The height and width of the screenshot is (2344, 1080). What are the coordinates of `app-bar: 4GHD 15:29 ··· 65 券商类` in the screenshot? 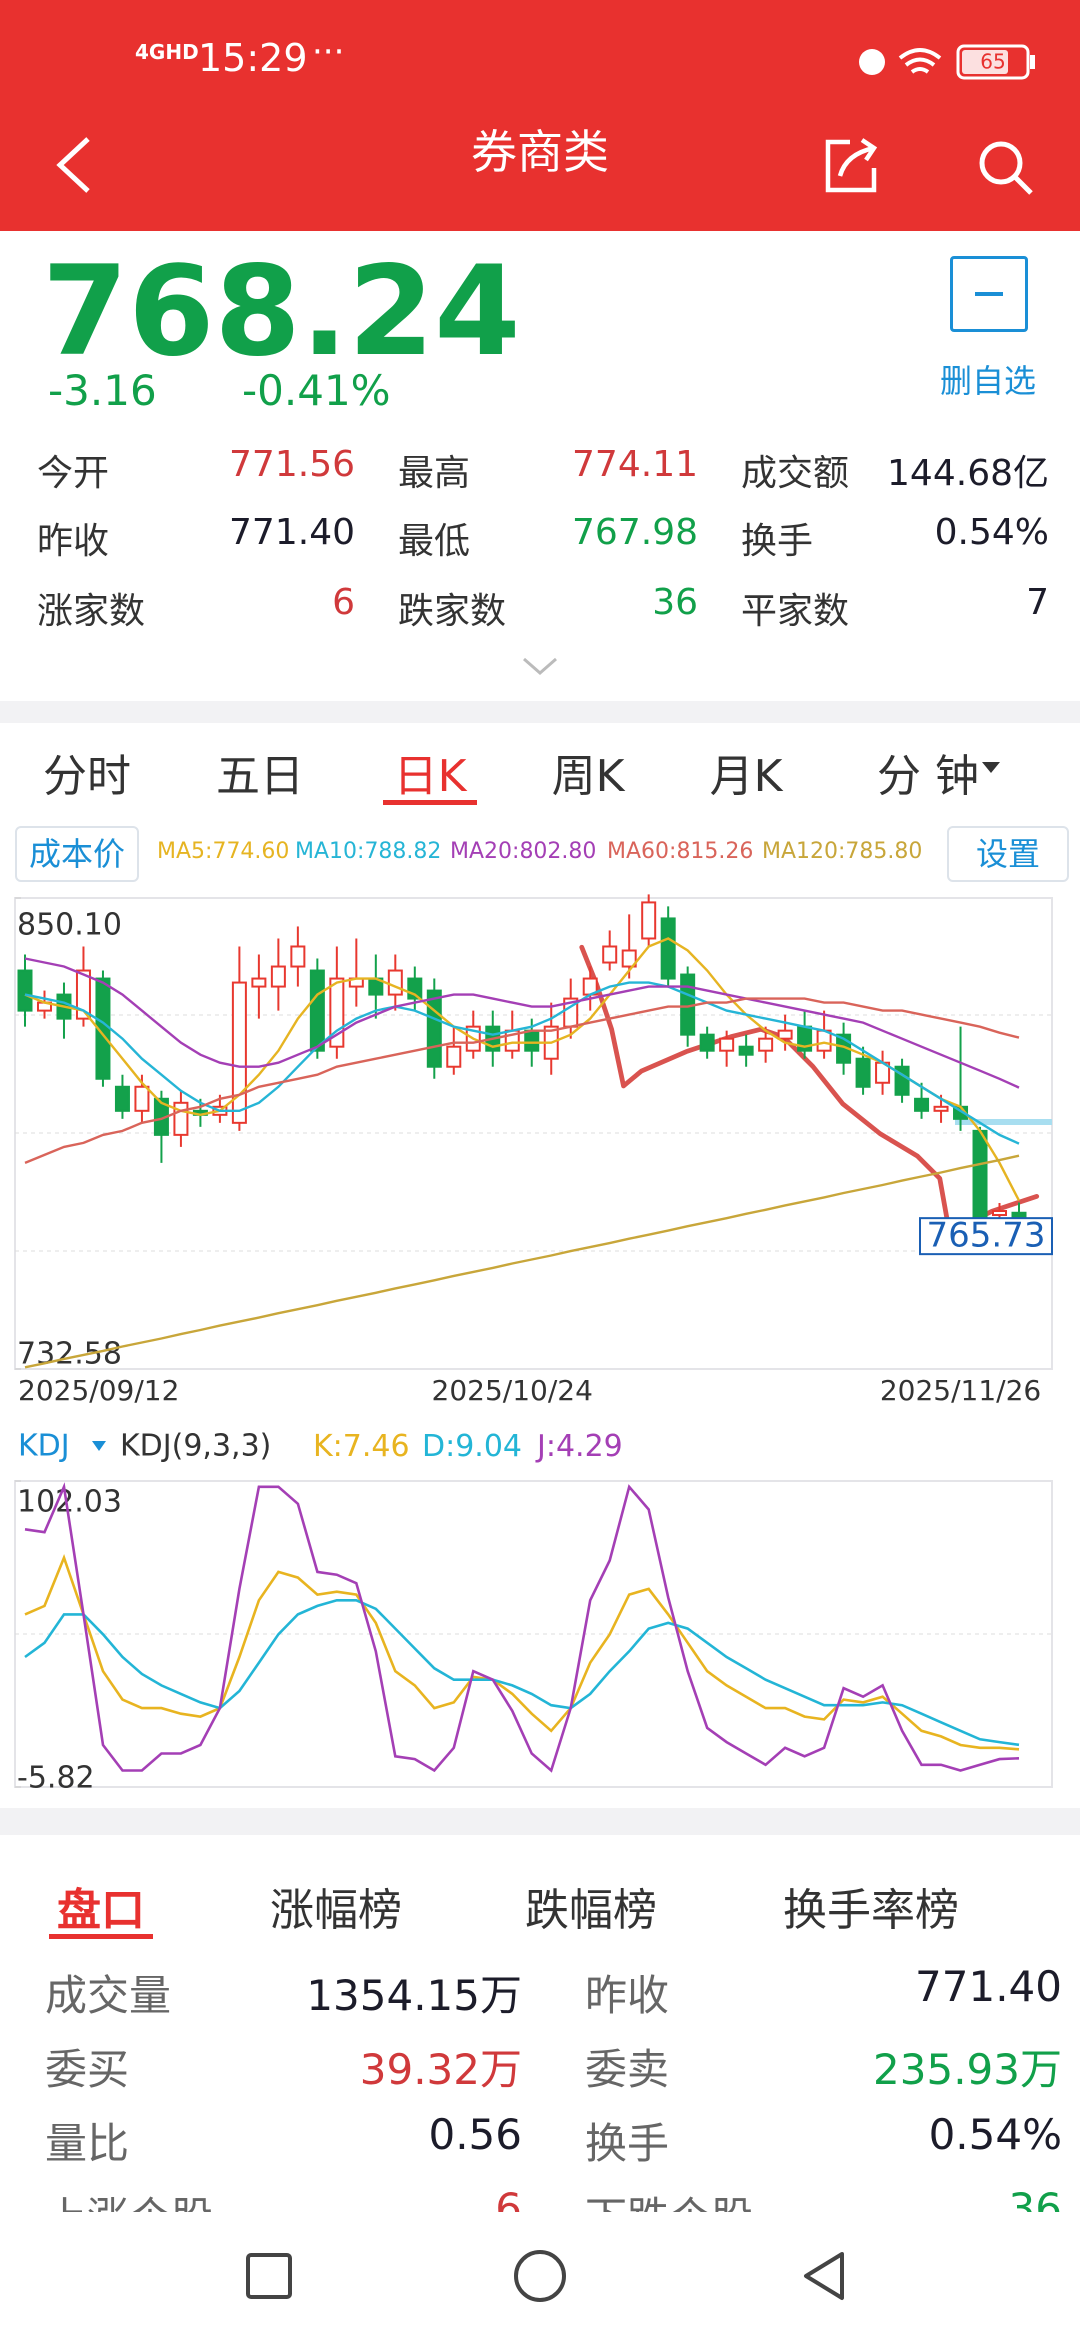 It's located at (540, 115).